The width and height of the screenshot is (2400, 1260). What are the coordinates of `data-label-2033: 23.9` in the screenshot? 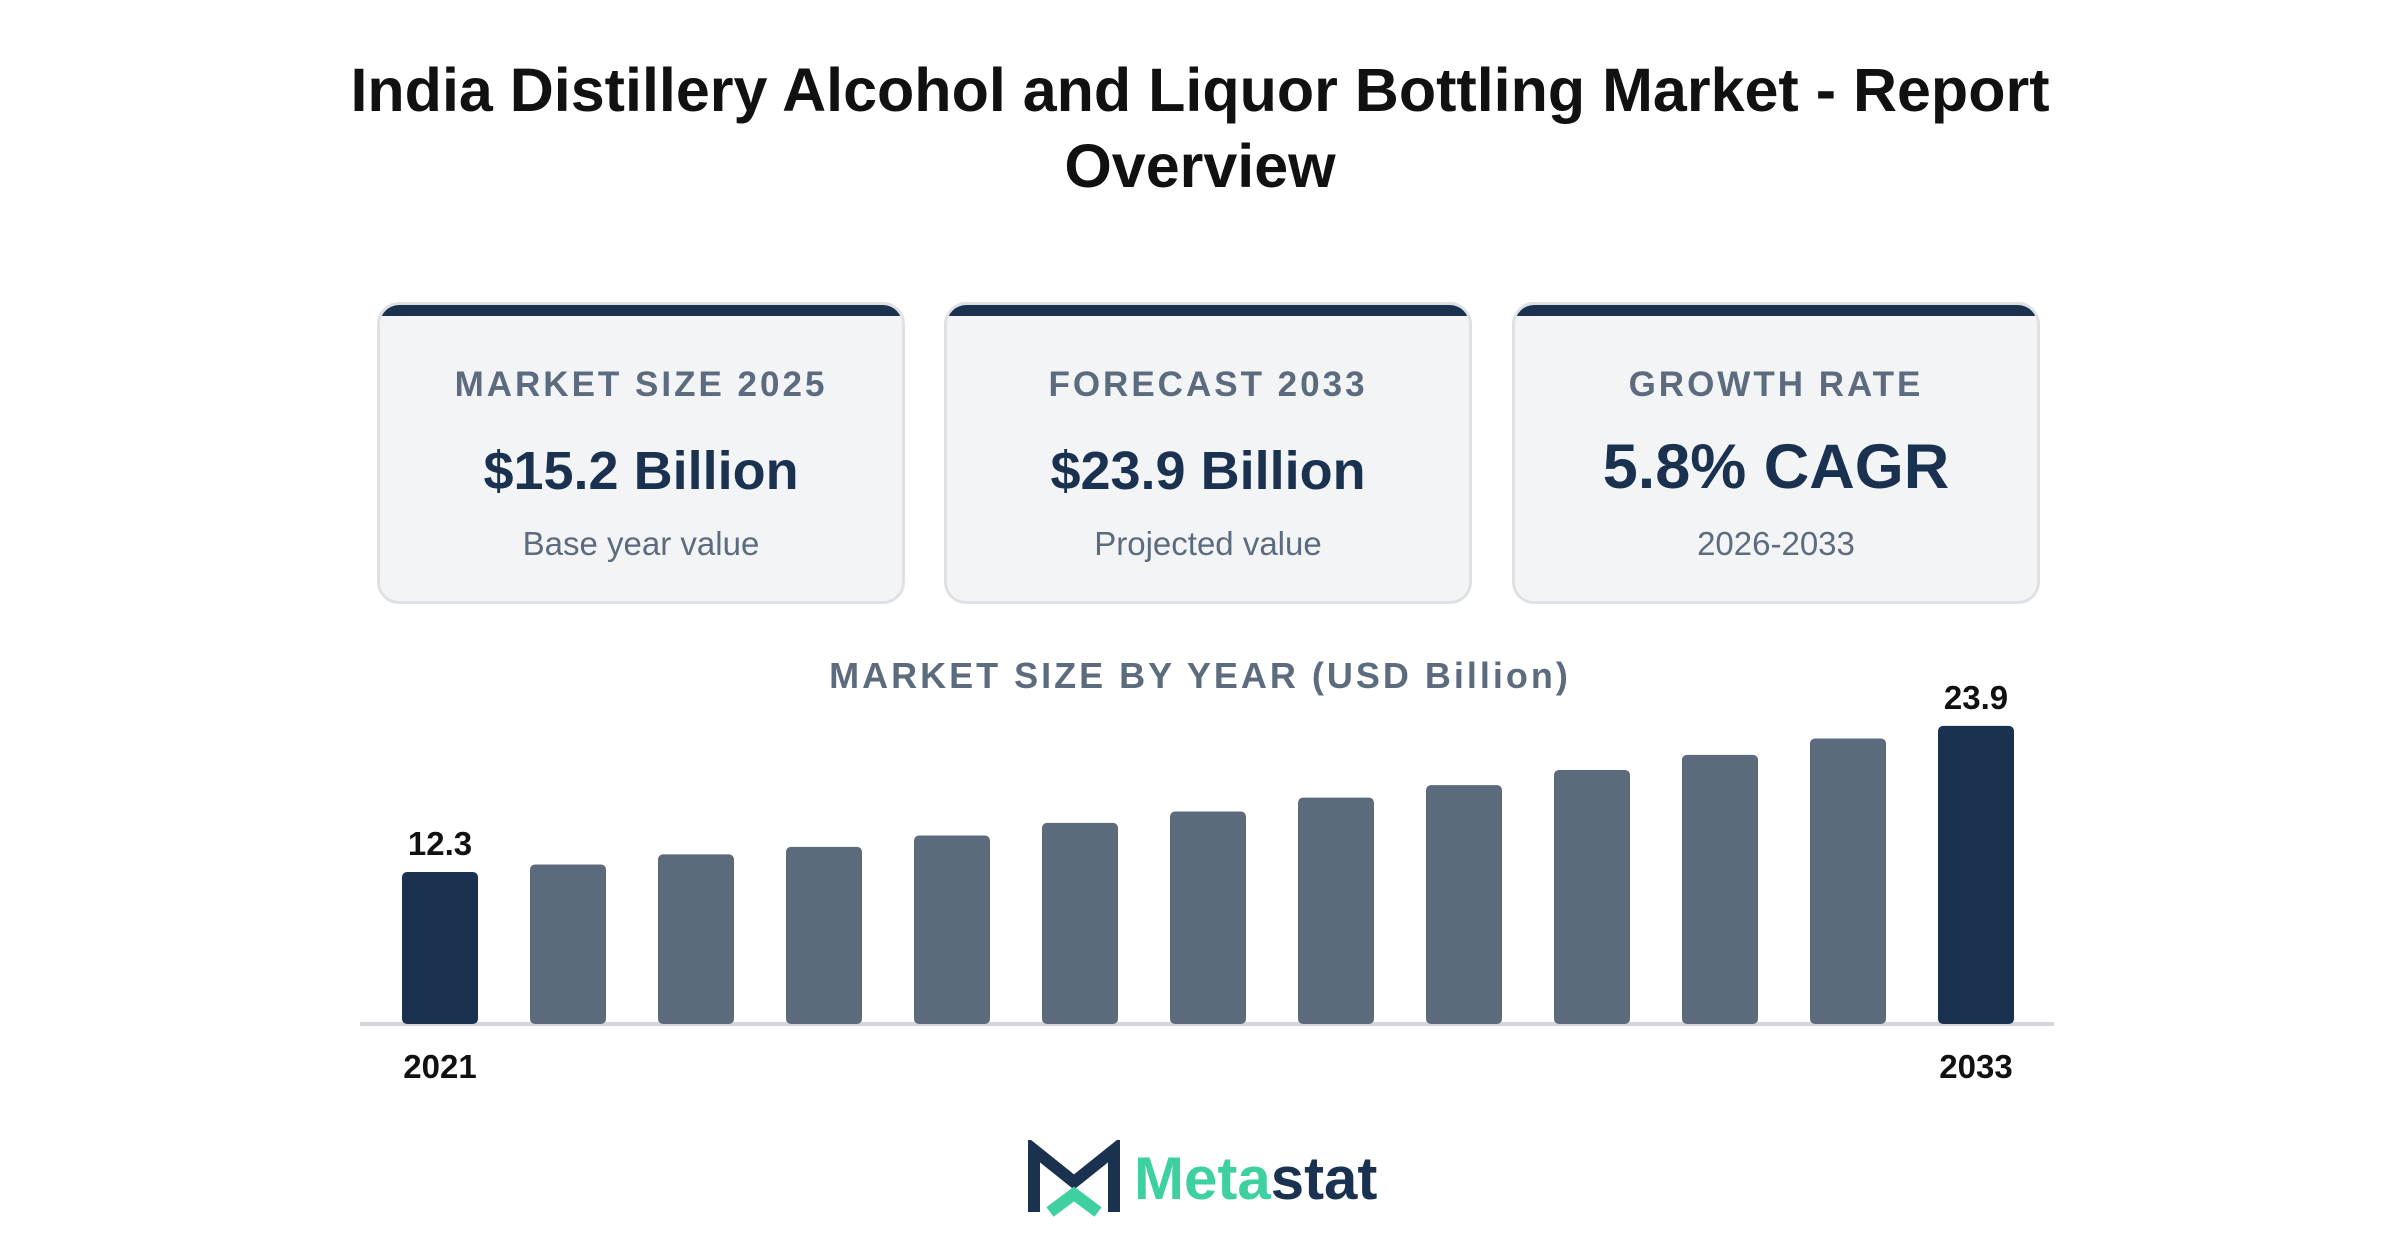 It's located at (1976, 697).